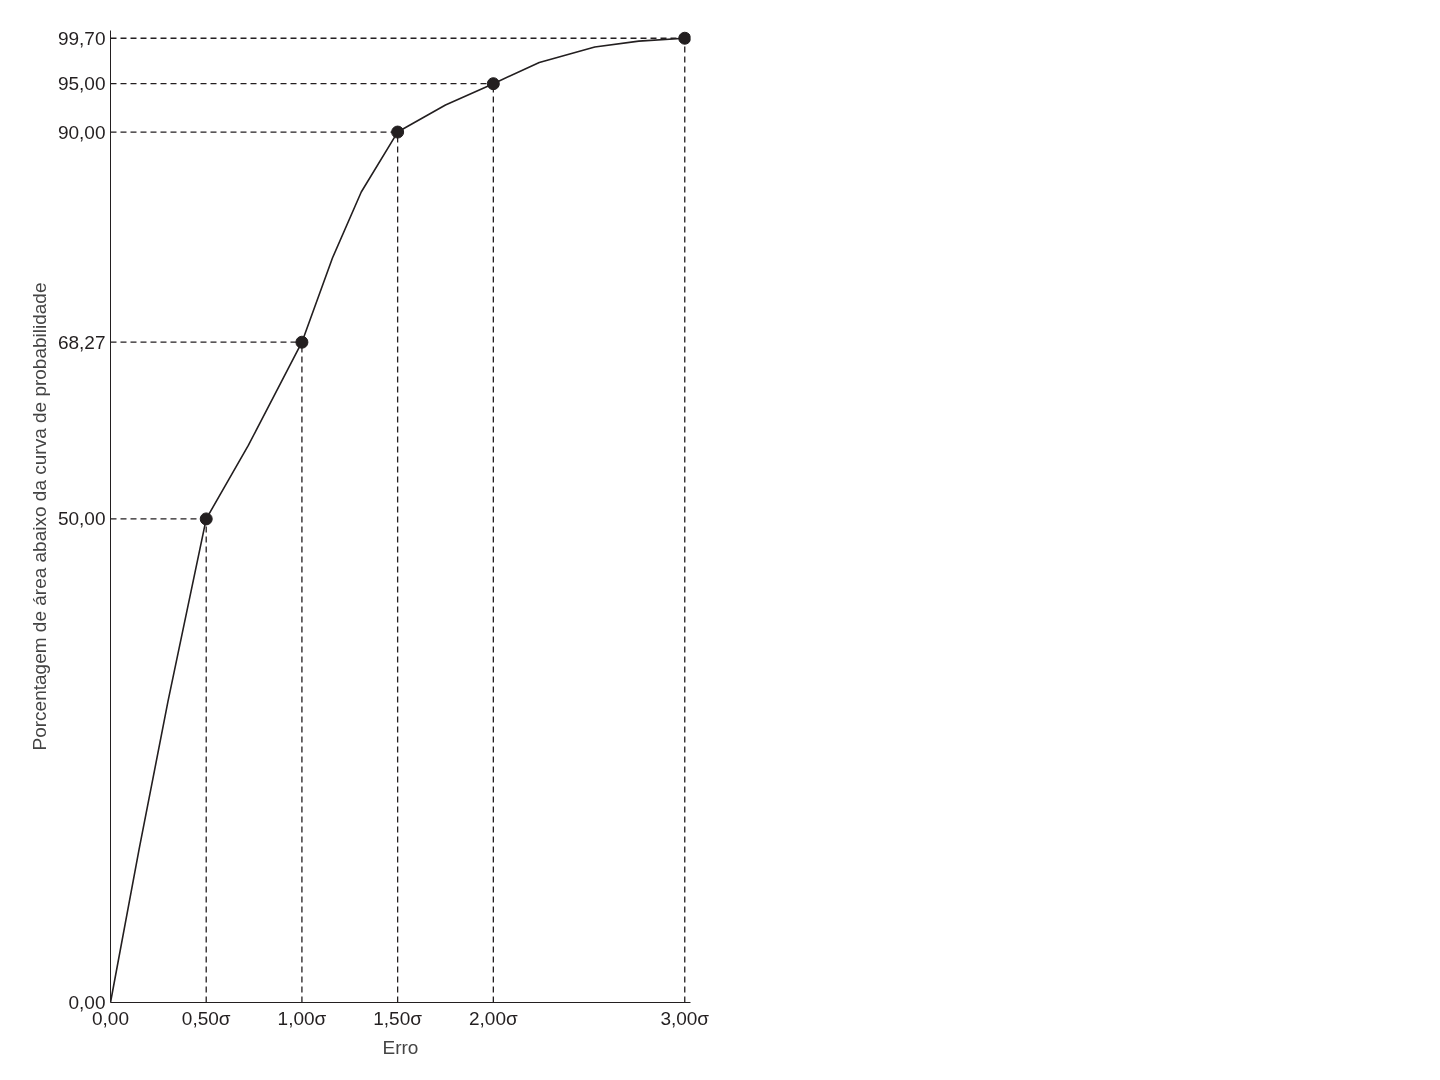  What do you see at coordinates (685, 1018) in the screenshot?
I see `x-tick-label: 3,00σ` at bounding box center [685, 1018].